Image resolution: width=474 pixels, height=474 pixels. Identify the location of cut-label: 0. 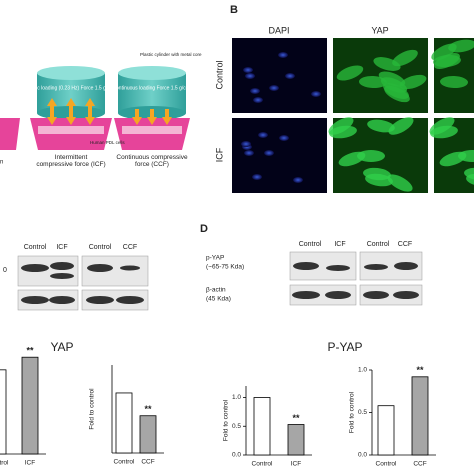
(5, 270).